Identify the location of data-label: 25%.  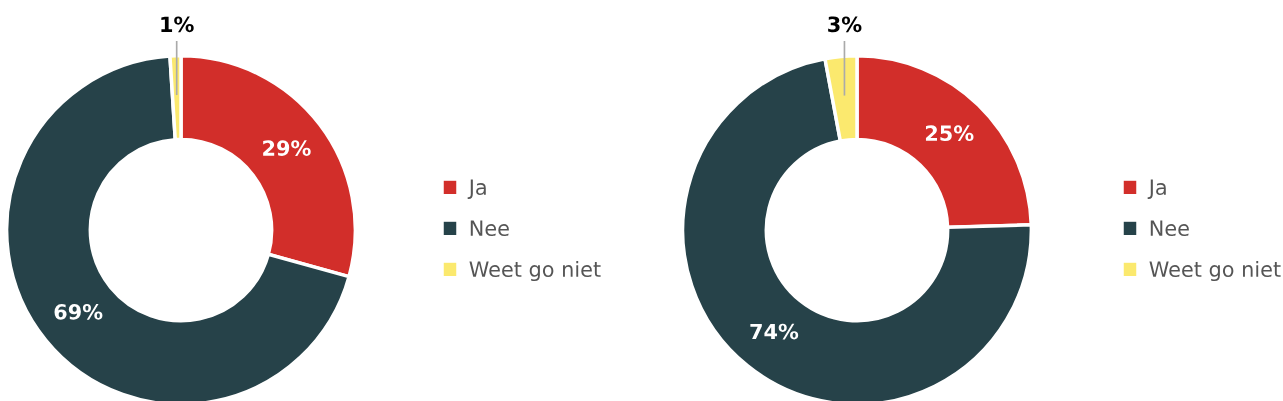
(949, 133).